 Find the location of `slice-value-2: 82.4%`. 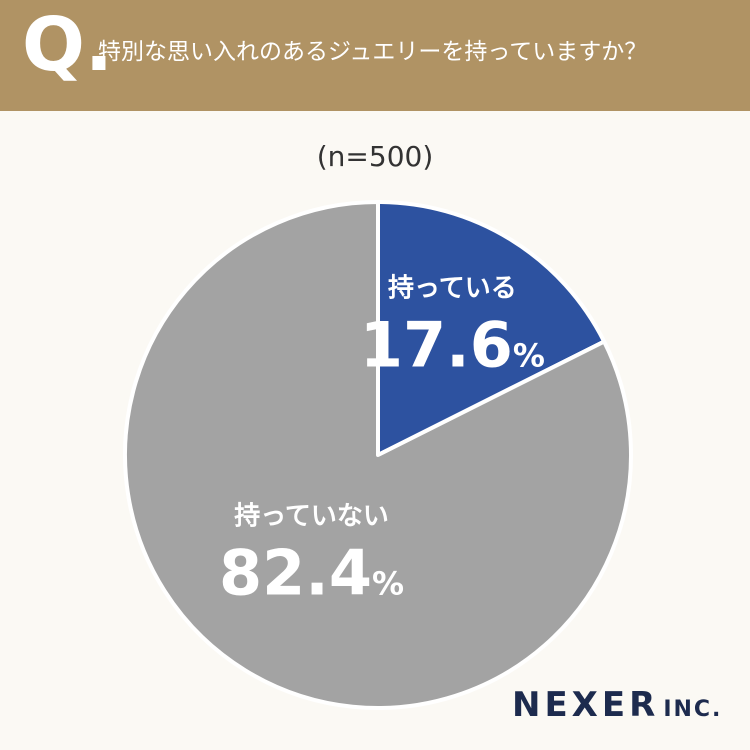

slice-value-2: 82.4% is located at coordinates (311, 573).